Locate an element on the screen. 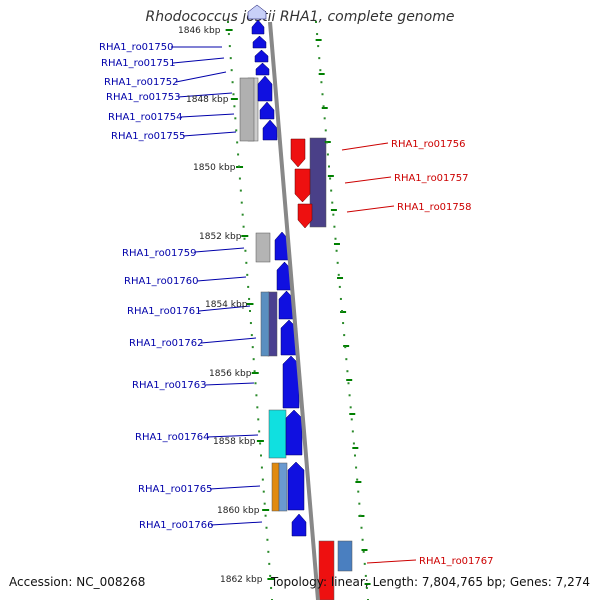 The image size is (600, 600). gene-label: RHA1_ro01758 is located at coordinates (434, 207).